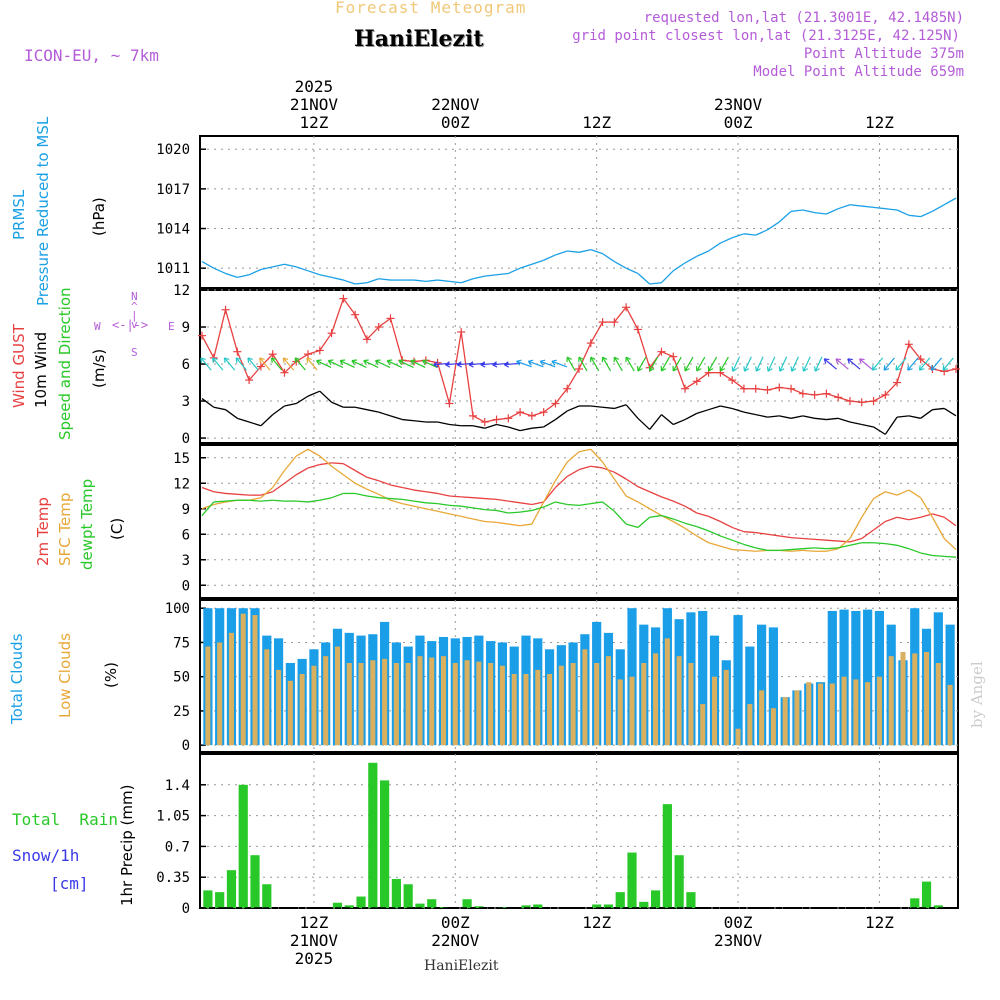  What do you see at coordinates (173, 269) in the screenshot?
I see `ytick-label-pressure-0: 1011` at bounding box center [173, 269].